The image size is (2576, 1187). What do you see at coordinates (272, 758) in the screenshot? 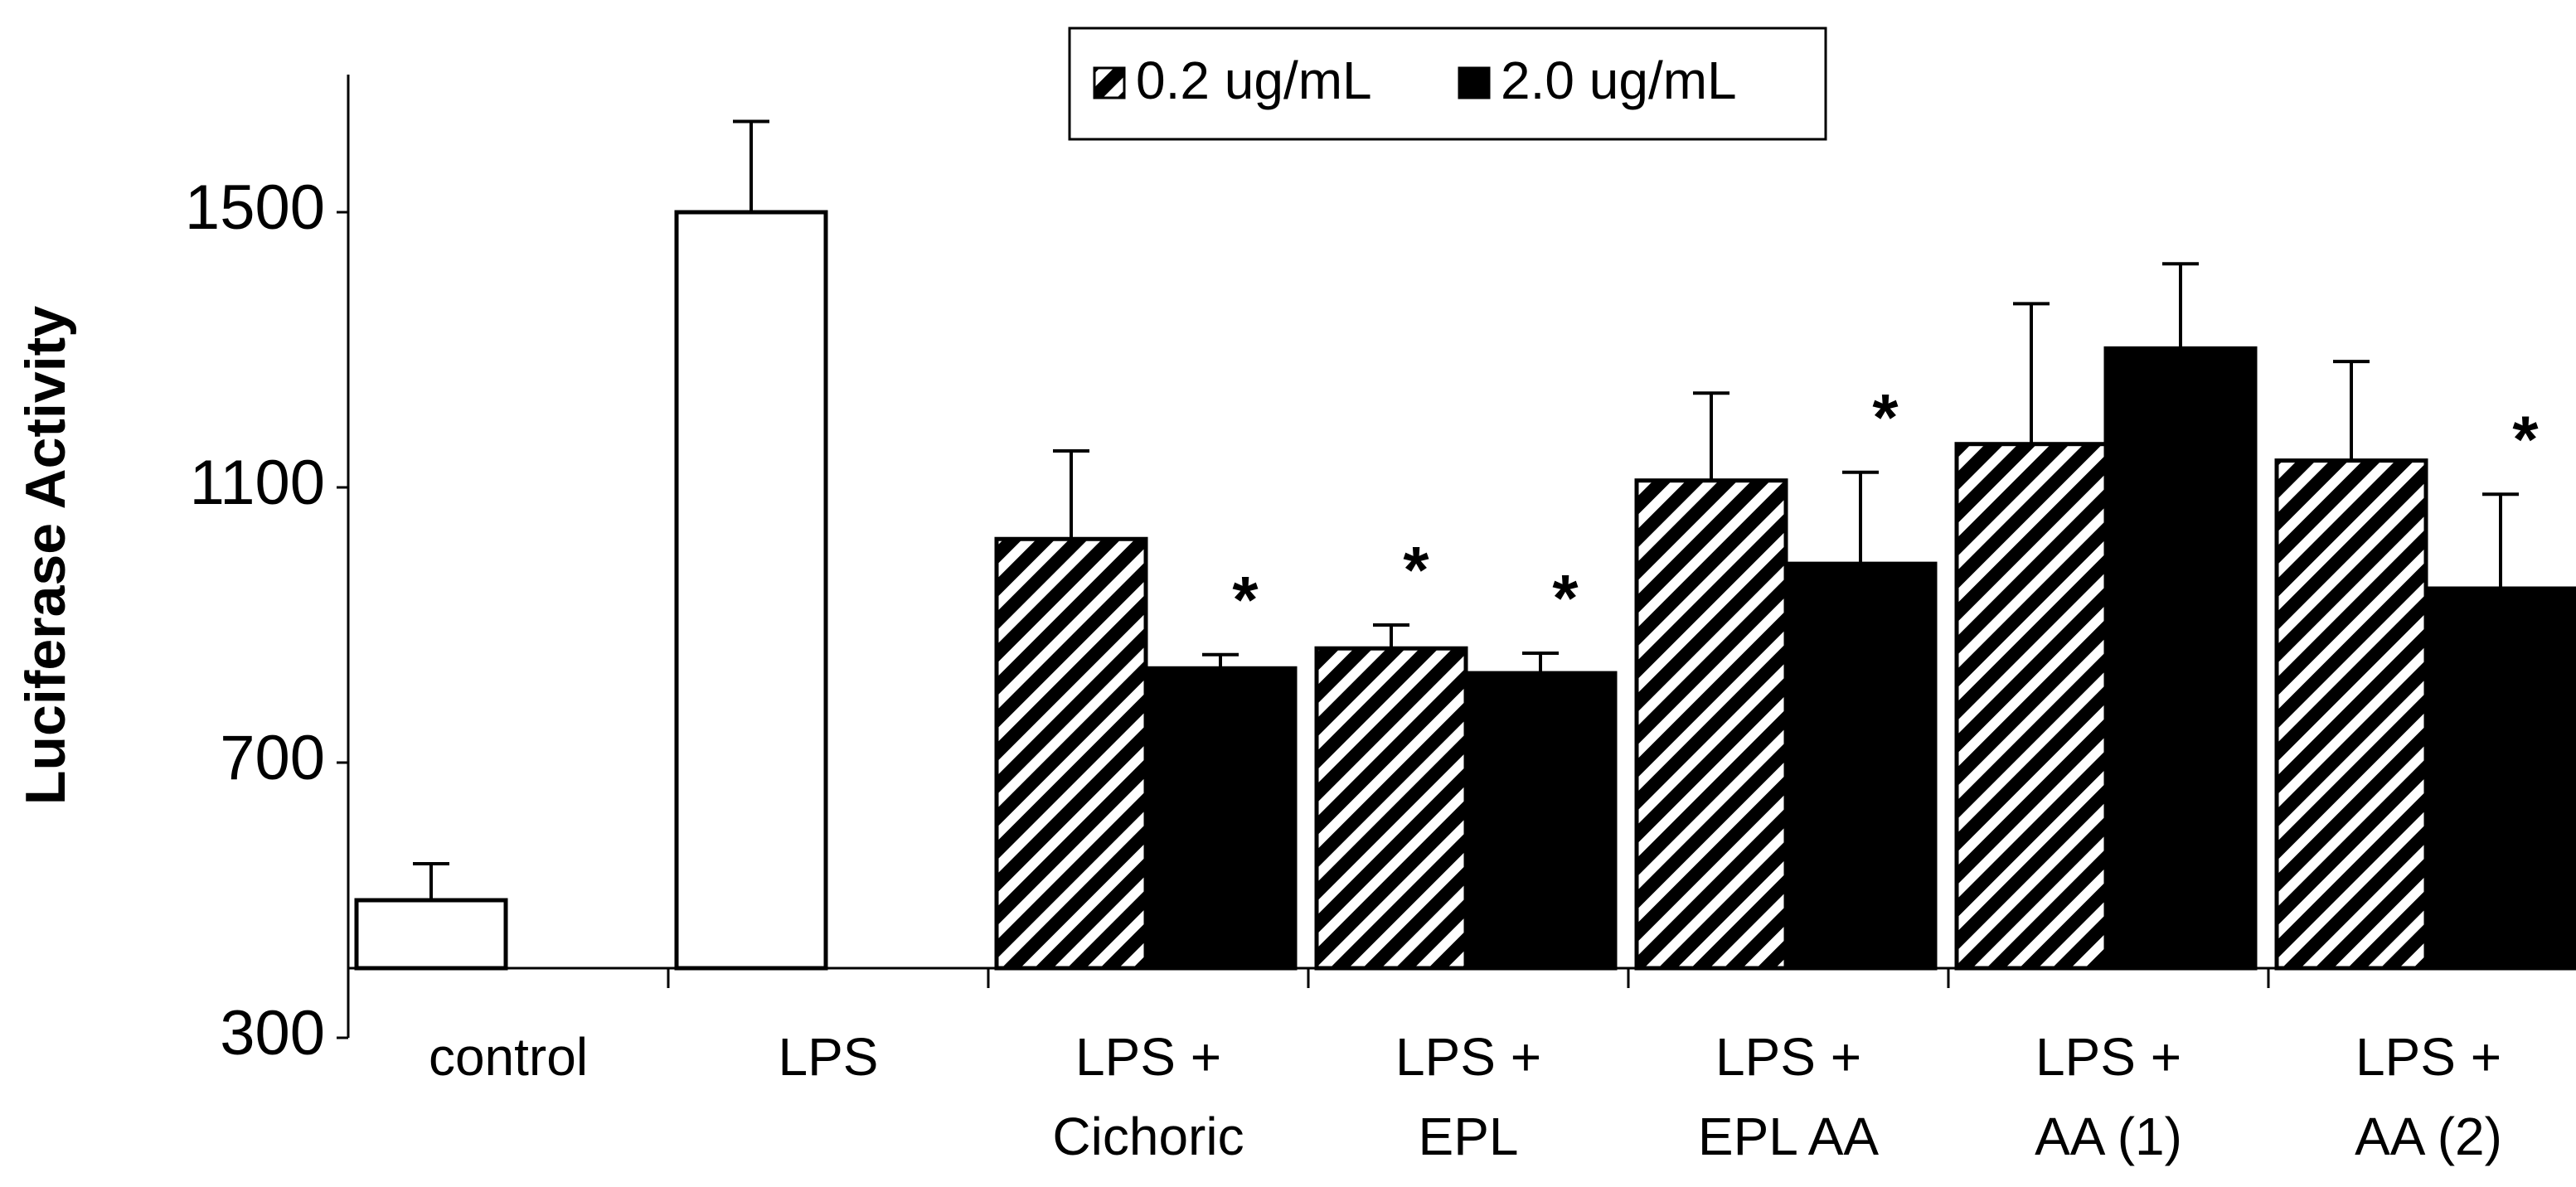
I see `y-tick-label: 700` at bounding box center [272, 758].